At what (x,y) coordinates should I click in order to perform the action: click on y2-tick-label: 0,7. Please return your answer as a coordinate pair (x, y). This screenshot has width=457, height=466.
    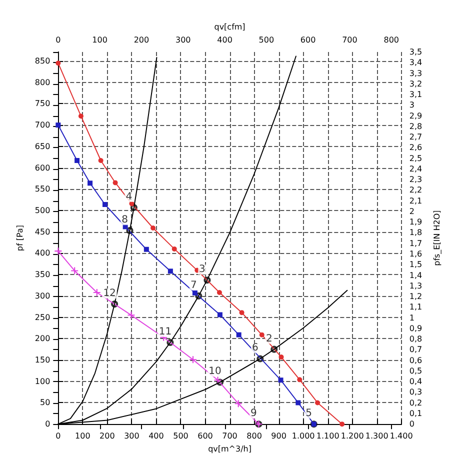
    Looking at the image, I should click on (415, 349).